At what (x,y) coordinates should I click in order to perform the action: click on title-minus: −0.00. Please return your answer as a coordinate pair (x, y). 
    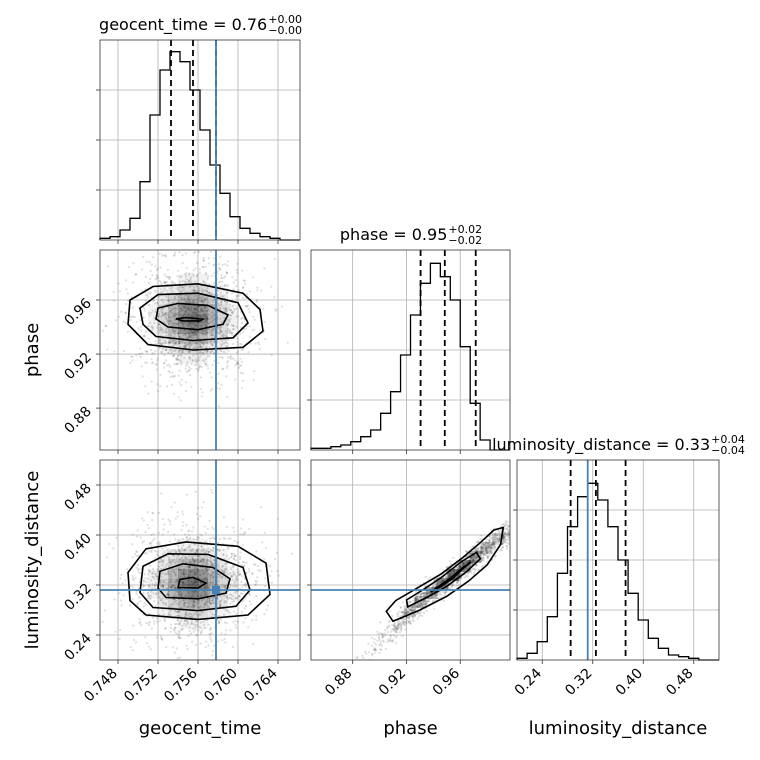
    Looking at the image, I should click on (285, 30).